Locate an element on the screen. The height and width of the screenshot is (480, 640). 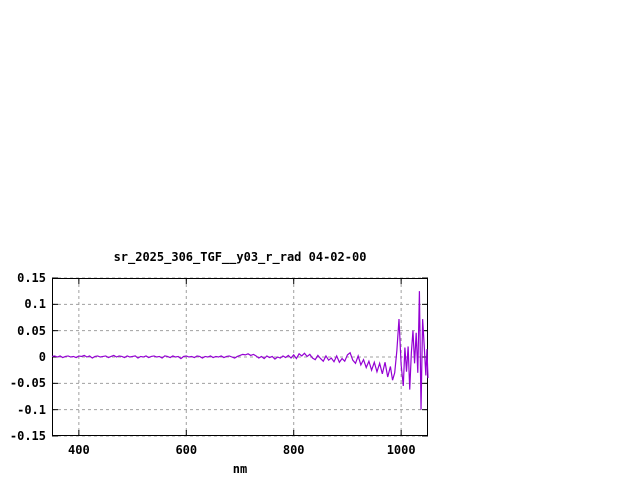
y-tick-label: 0.05 is located at coordinates (31, 330).